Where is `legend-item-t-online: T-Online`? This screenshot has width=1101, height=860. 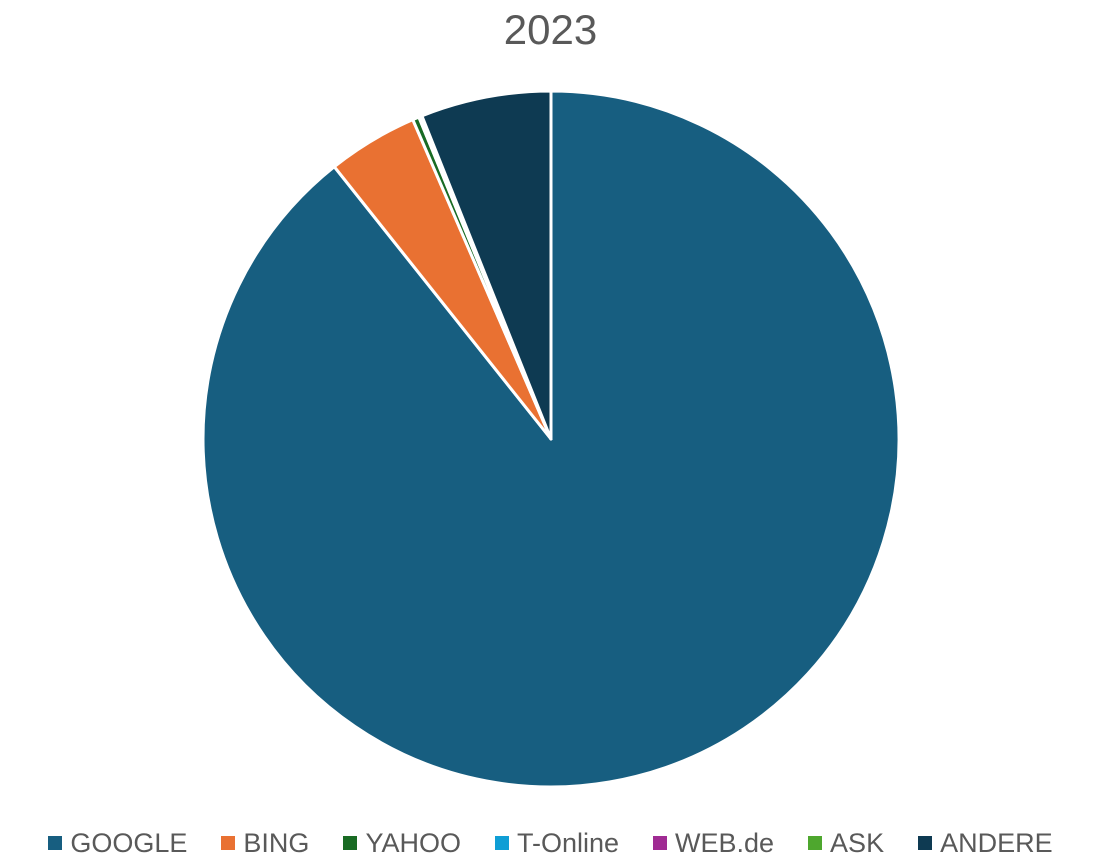 legend-item-t-online: T-Online is located at coordinates (556, 843).